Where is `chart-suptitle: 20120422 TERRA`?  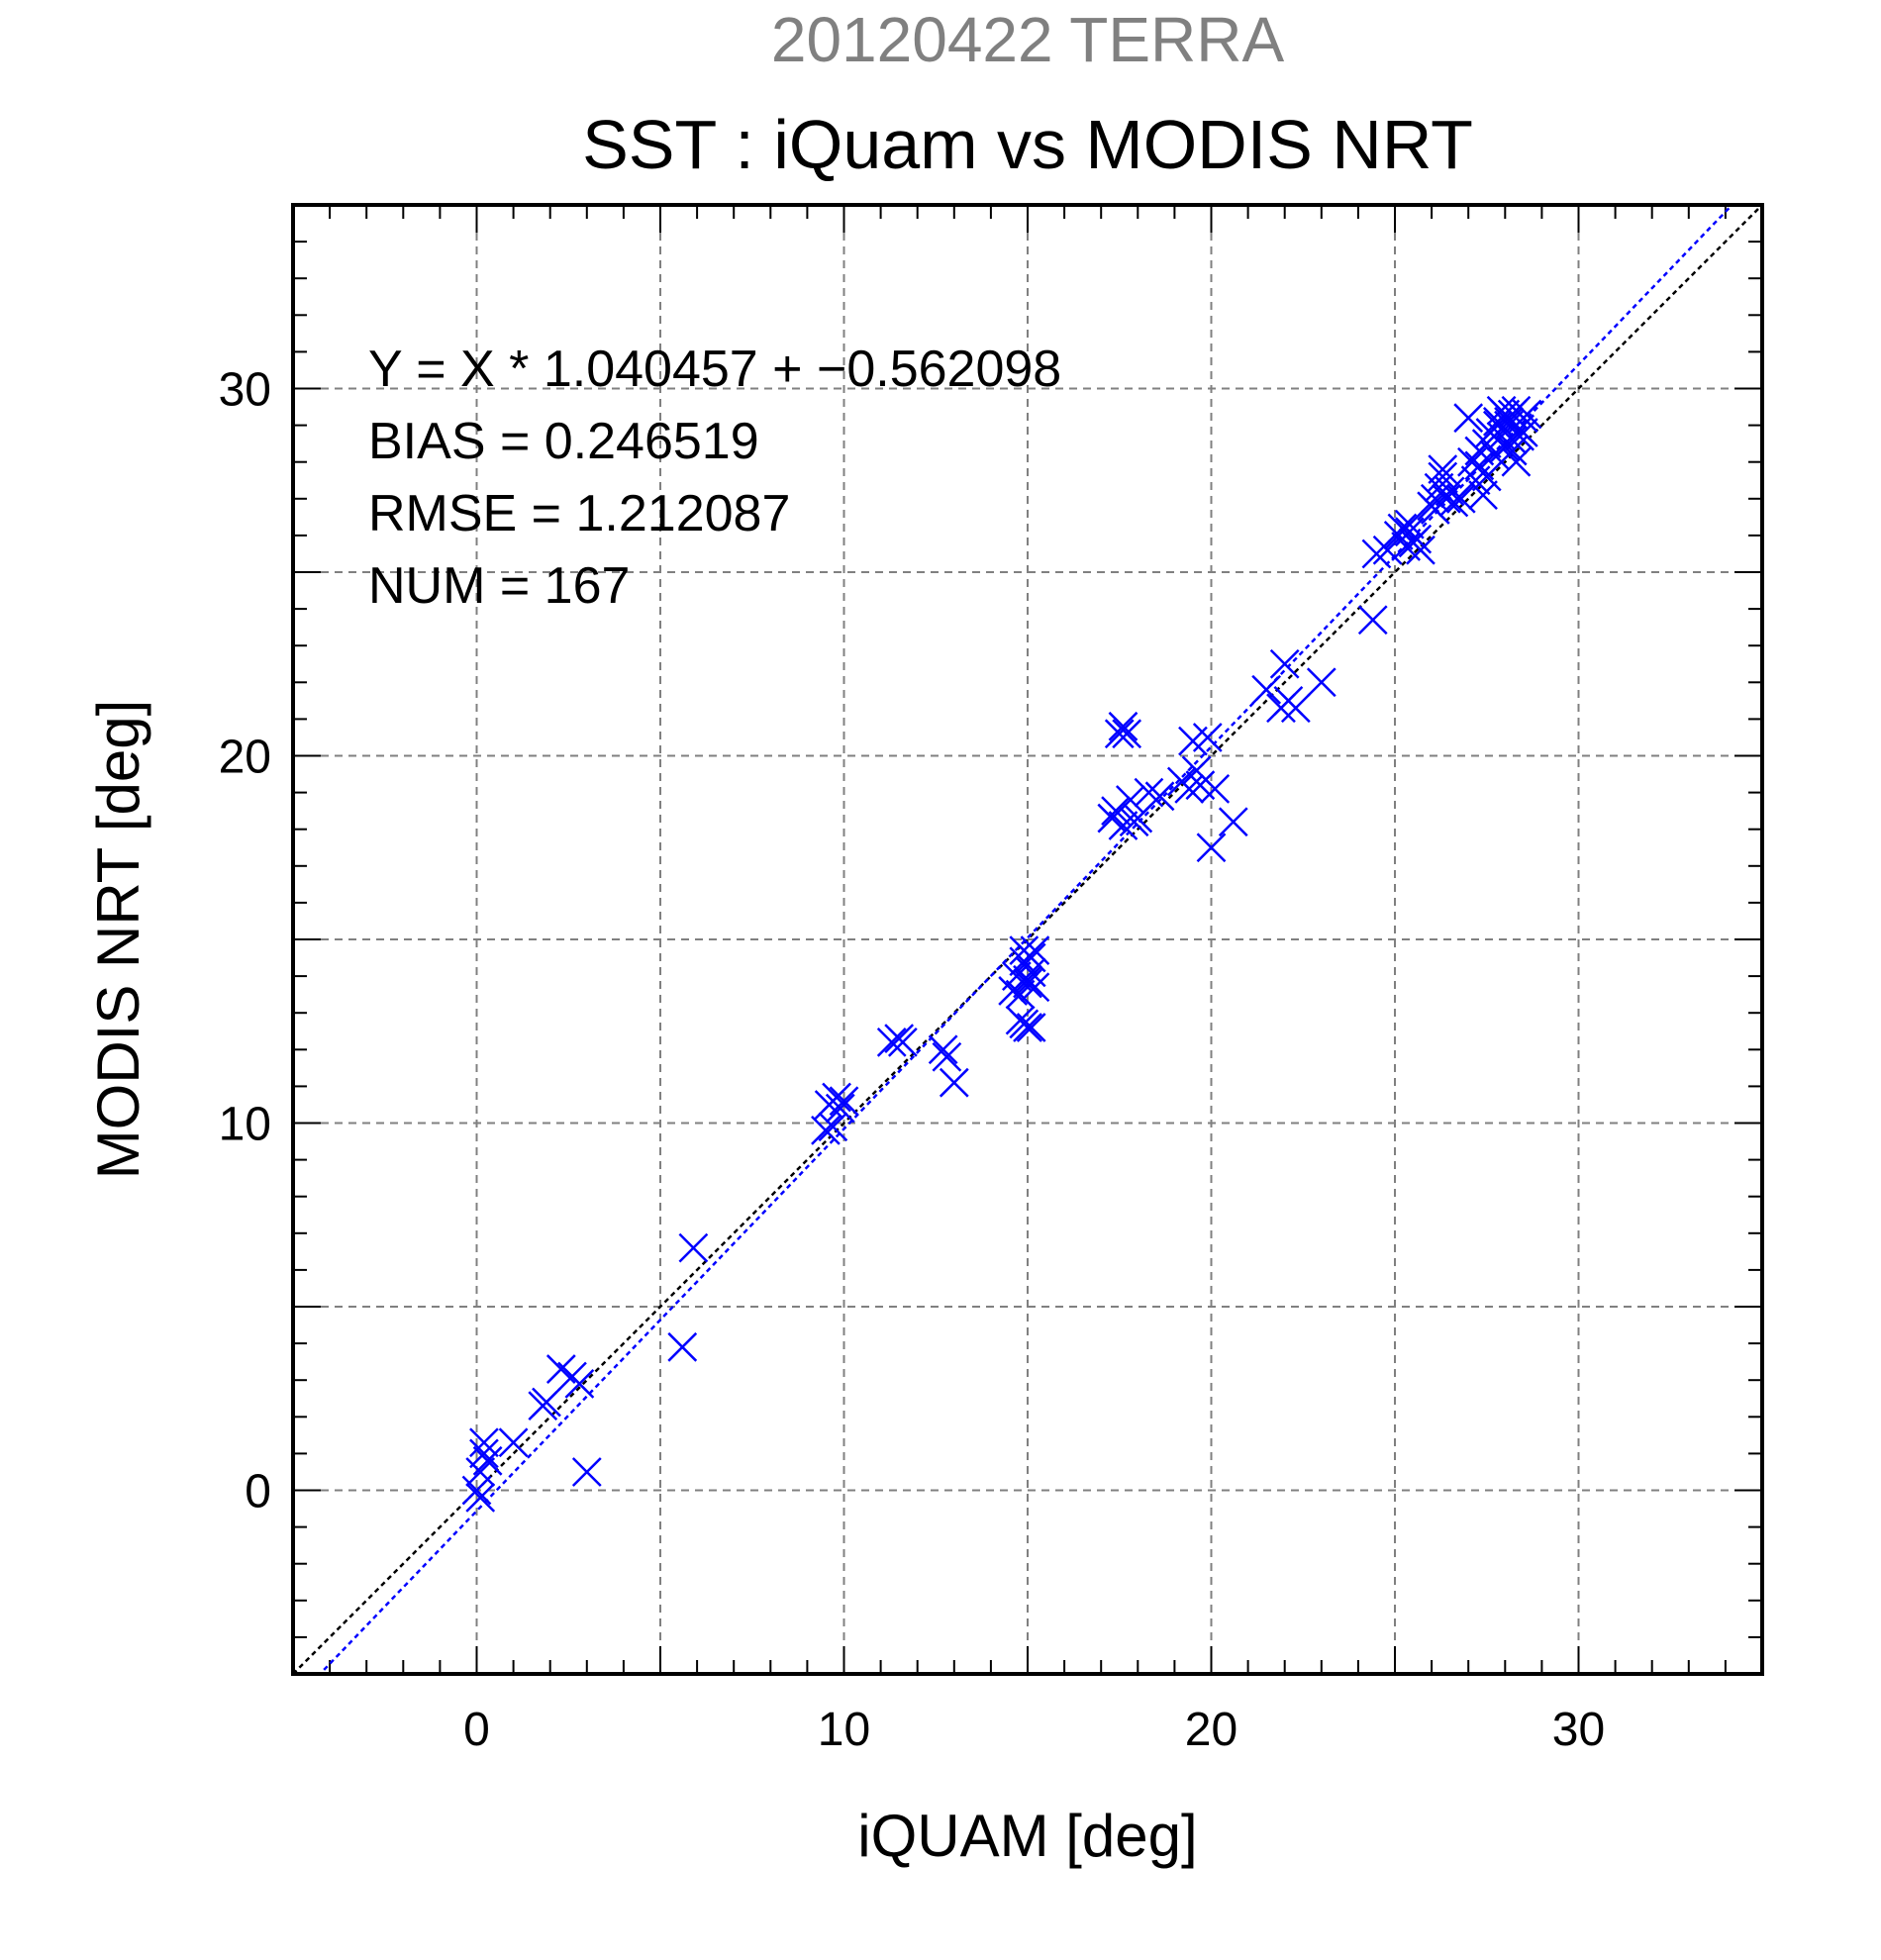 chart-suptitle: 20120422 TERRA is located at coordinates (1028, 39).